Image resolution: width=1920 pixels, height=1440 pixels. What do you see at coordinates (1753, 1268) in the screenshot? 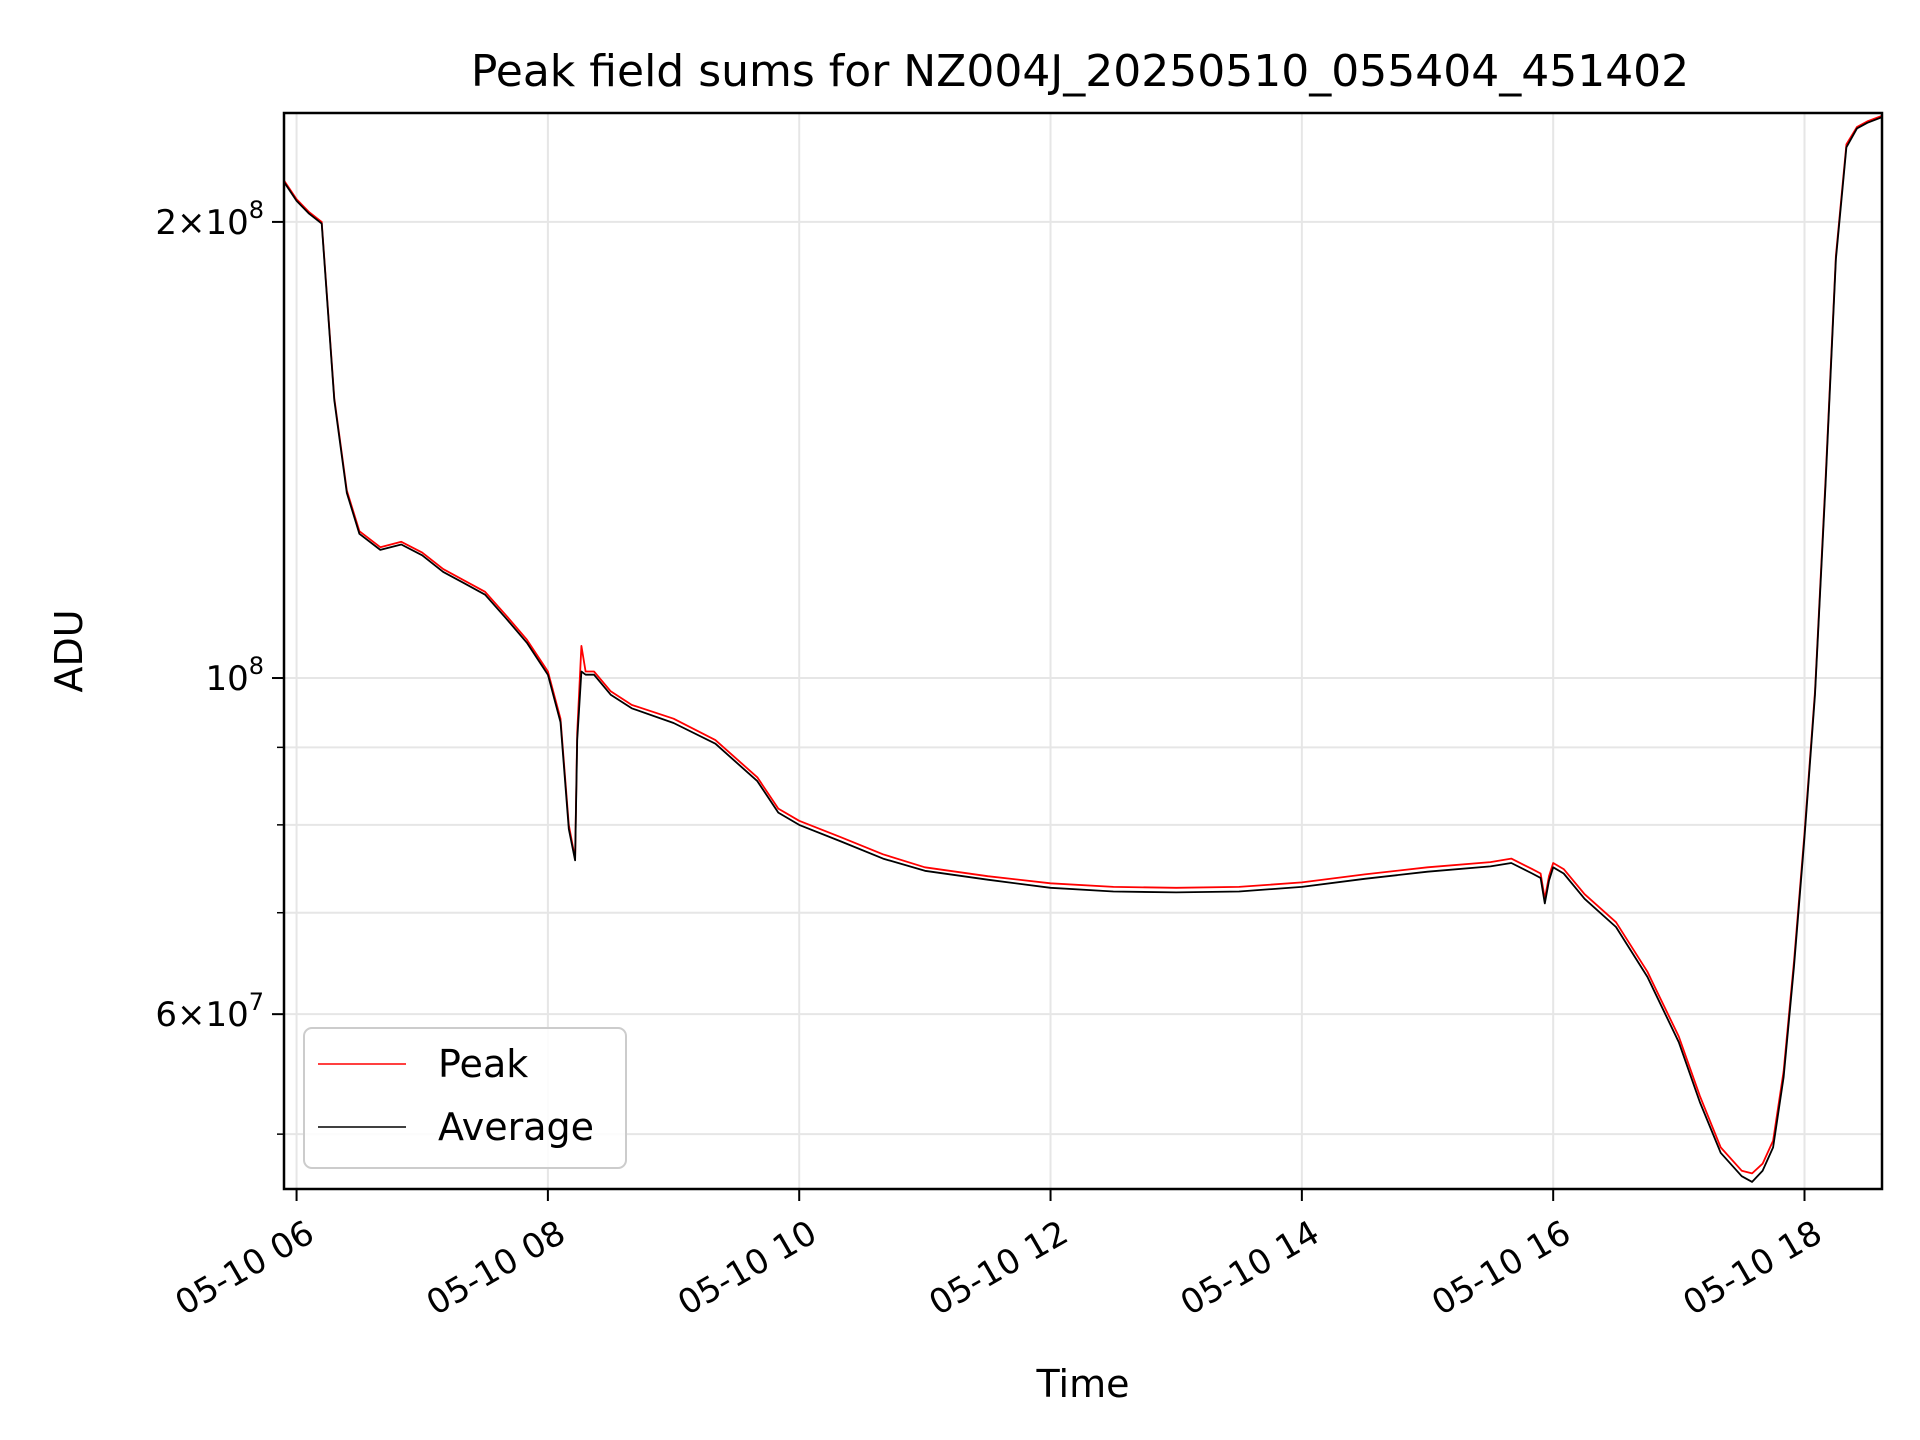
I see `x-tick-label: 05-10 18` at bounding box center [1753, 1268].